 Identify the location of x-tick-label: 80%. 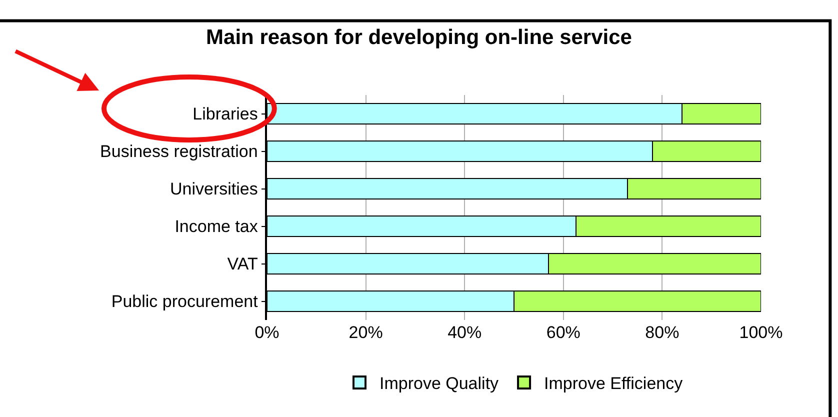
(662, 332).